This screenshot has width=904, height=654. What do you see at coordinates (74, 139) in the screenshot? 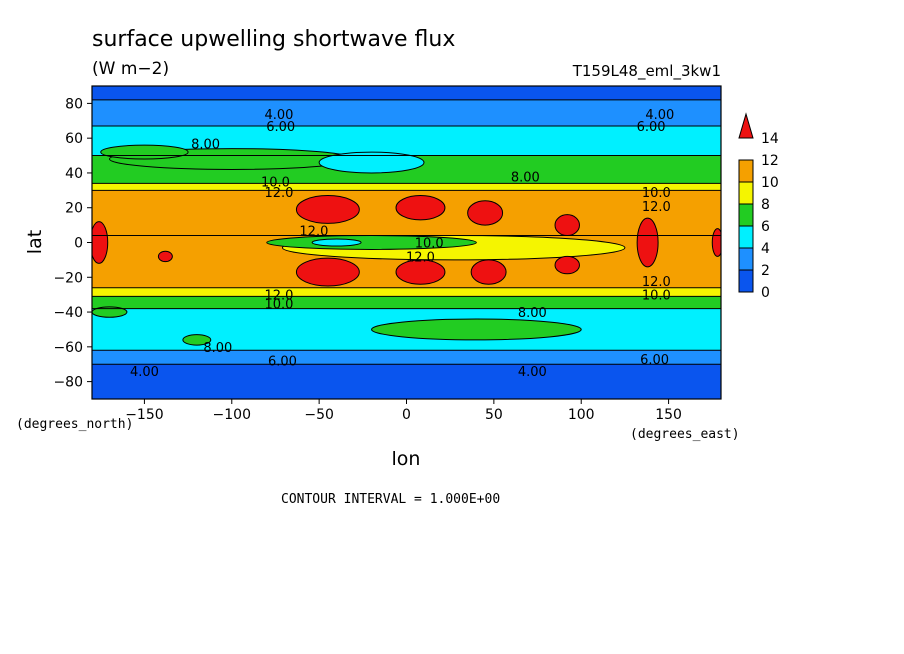
I see `y-tick-label: 60` at bounding box center [74, 139].